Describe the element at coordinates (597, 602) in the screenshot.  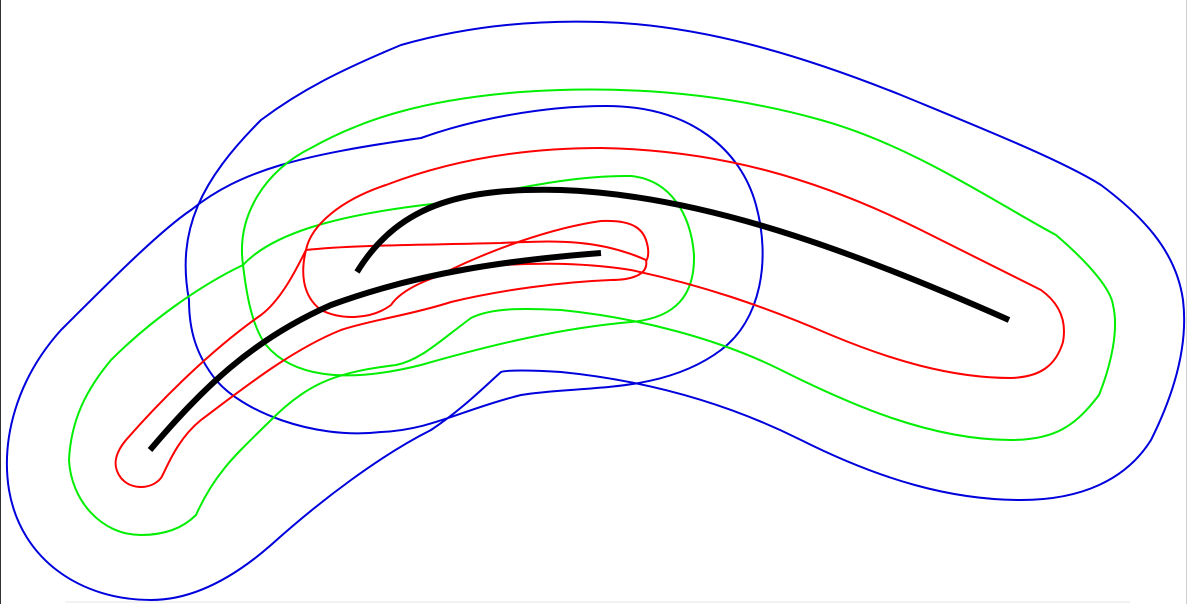
I see `bottom-rule` at that location.